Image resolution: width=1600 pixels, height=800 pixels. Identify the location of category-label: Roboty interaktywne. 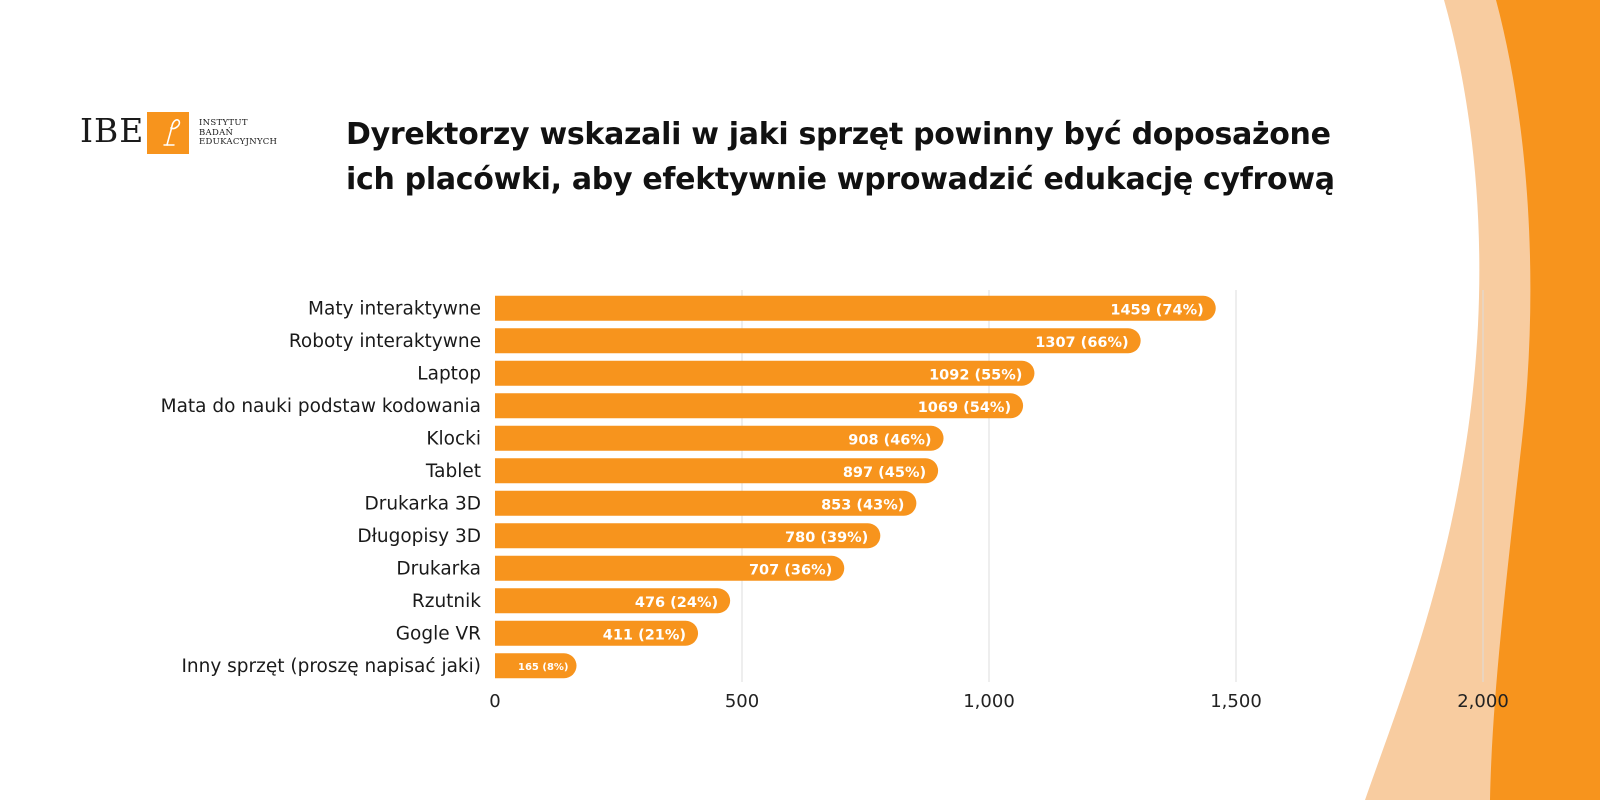
(385, 341).